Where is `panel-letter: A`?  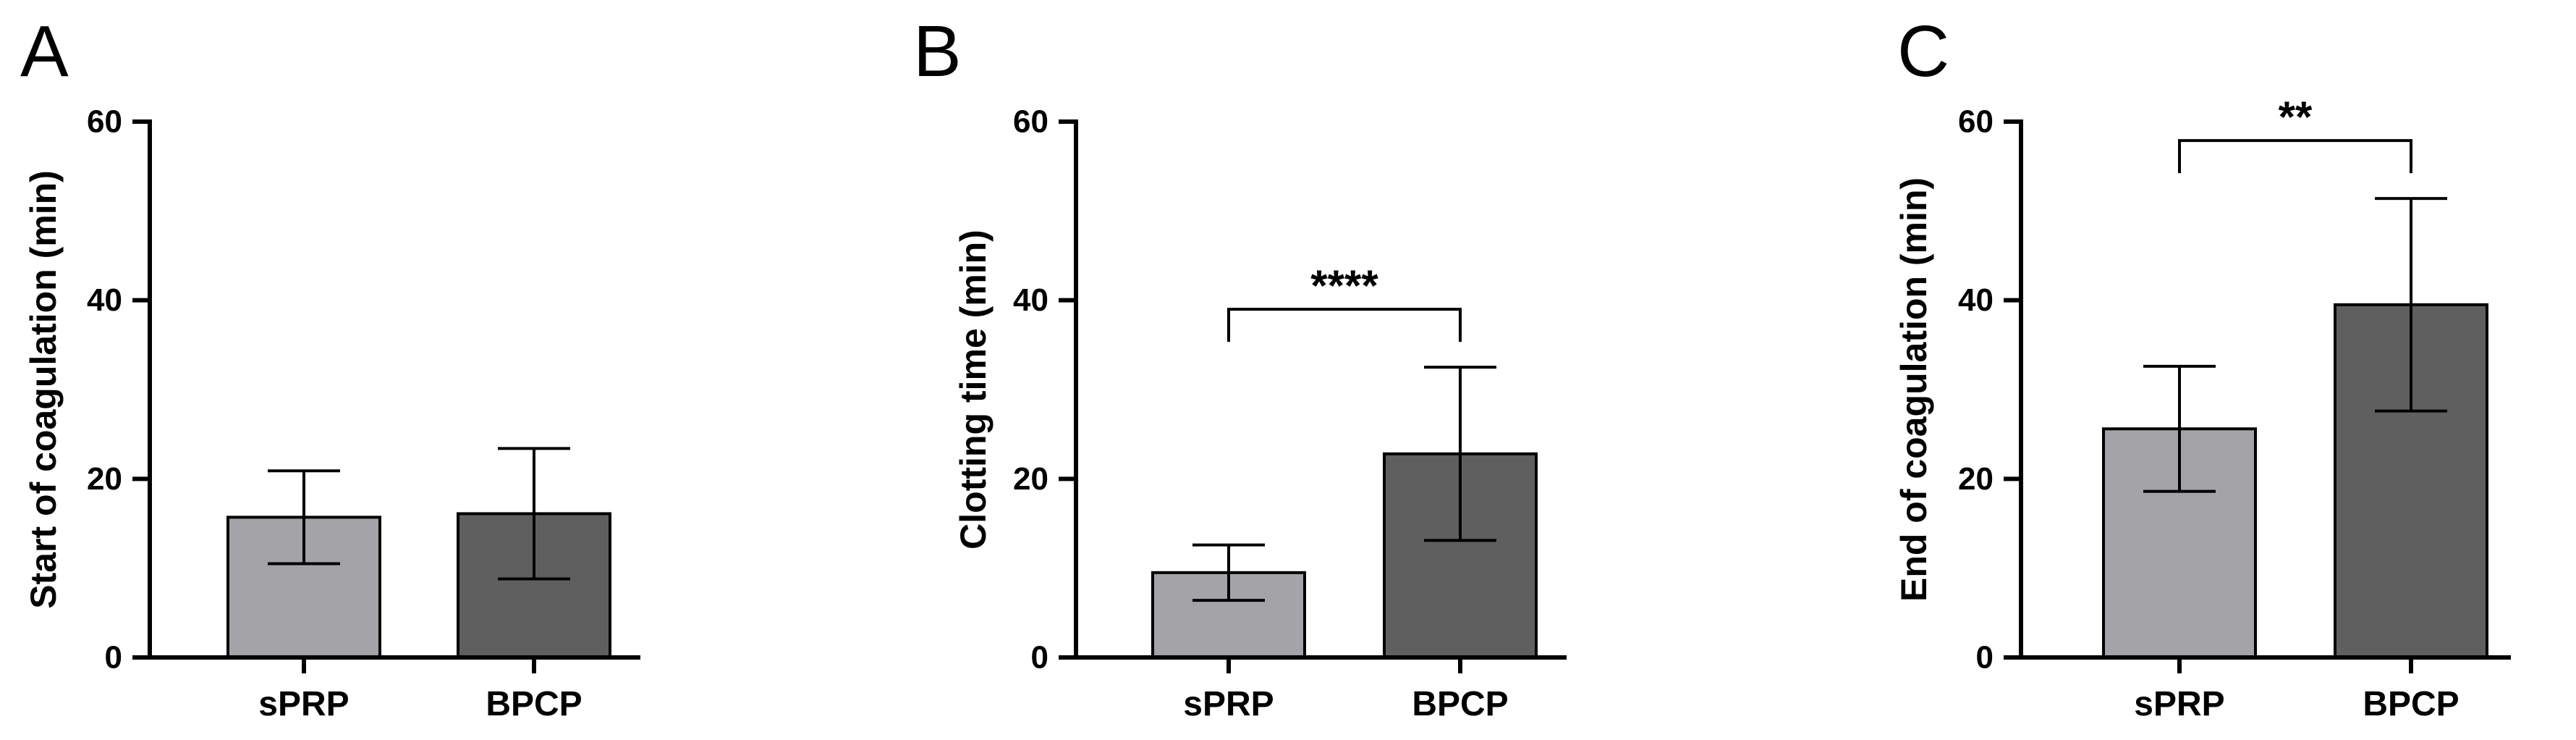
panel-letter: A is located at coordinates (44, 51).